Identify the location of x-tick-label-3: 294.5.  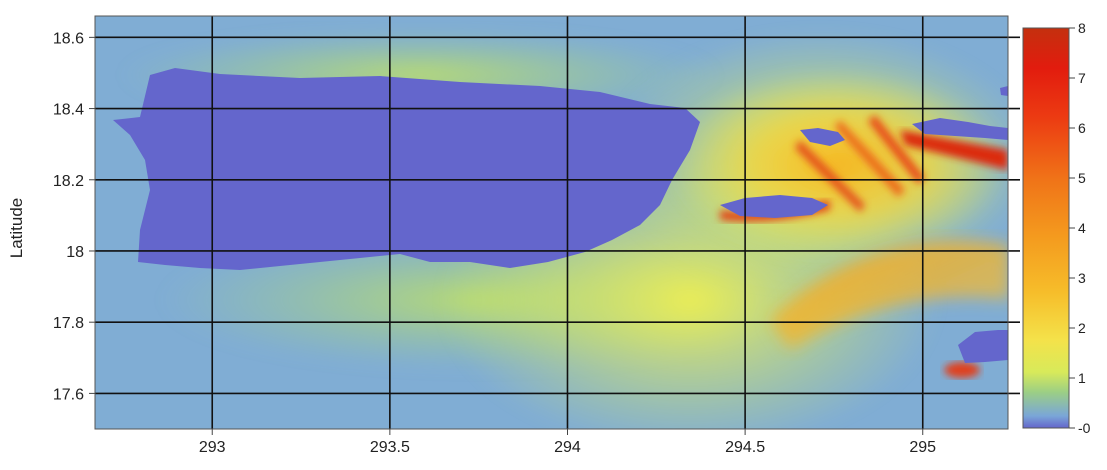
(745, 447).